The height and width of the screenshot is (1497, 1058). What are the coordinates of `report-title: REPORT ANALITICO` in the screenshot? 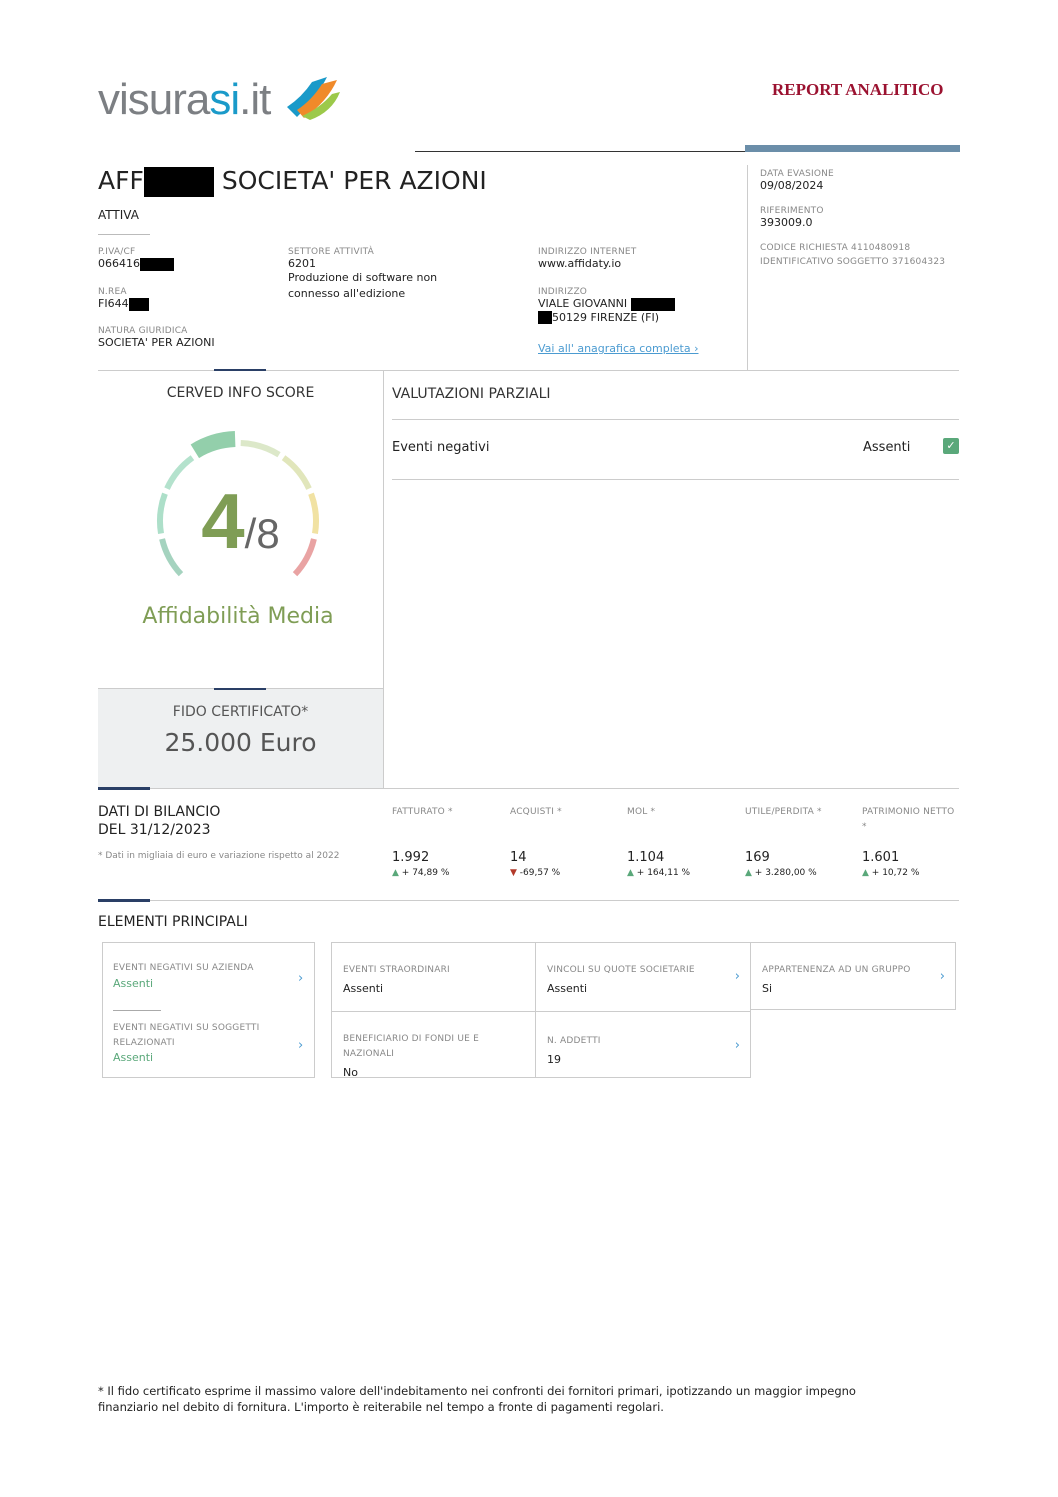 It's located at (858, 89).